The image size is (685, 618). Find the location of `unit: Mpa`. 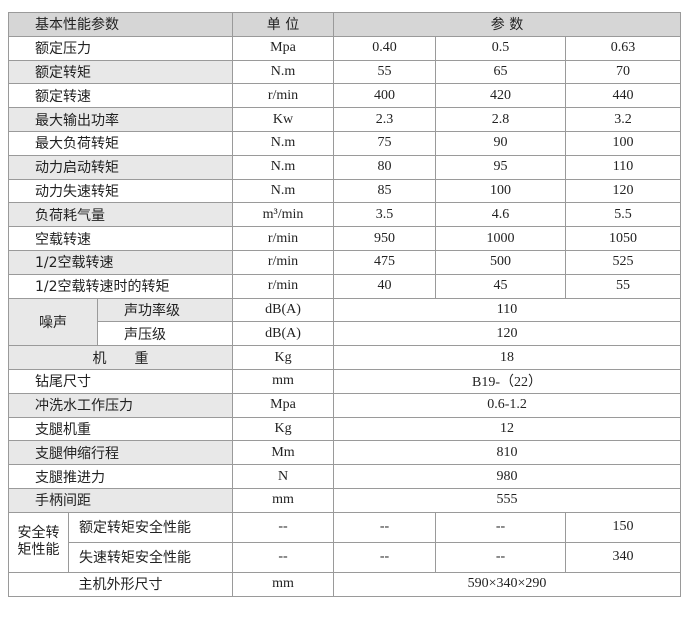

unit: Mpa is located at coordinates (283, 405).